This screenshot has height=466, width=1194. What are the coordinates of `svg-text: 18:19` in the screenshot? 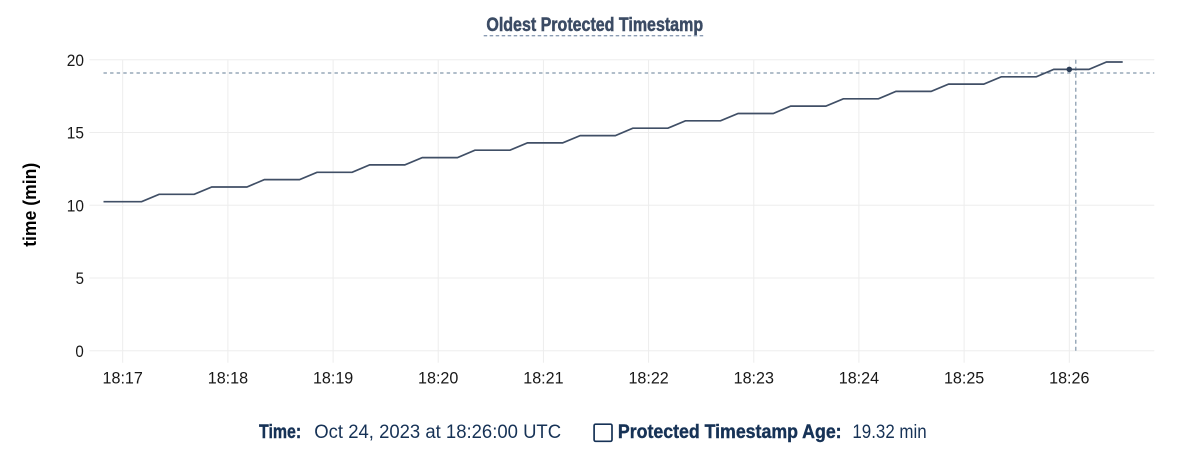 It's located at (333, 378).